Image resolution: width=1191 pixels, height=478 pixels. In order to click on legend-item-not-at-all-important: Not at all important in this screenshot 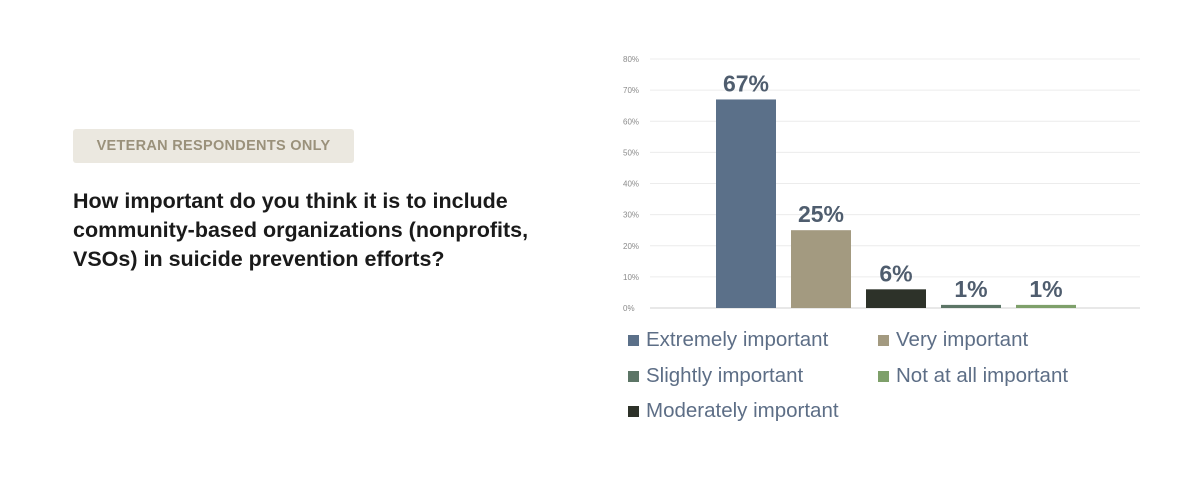, I will do `click(973, 376)`.